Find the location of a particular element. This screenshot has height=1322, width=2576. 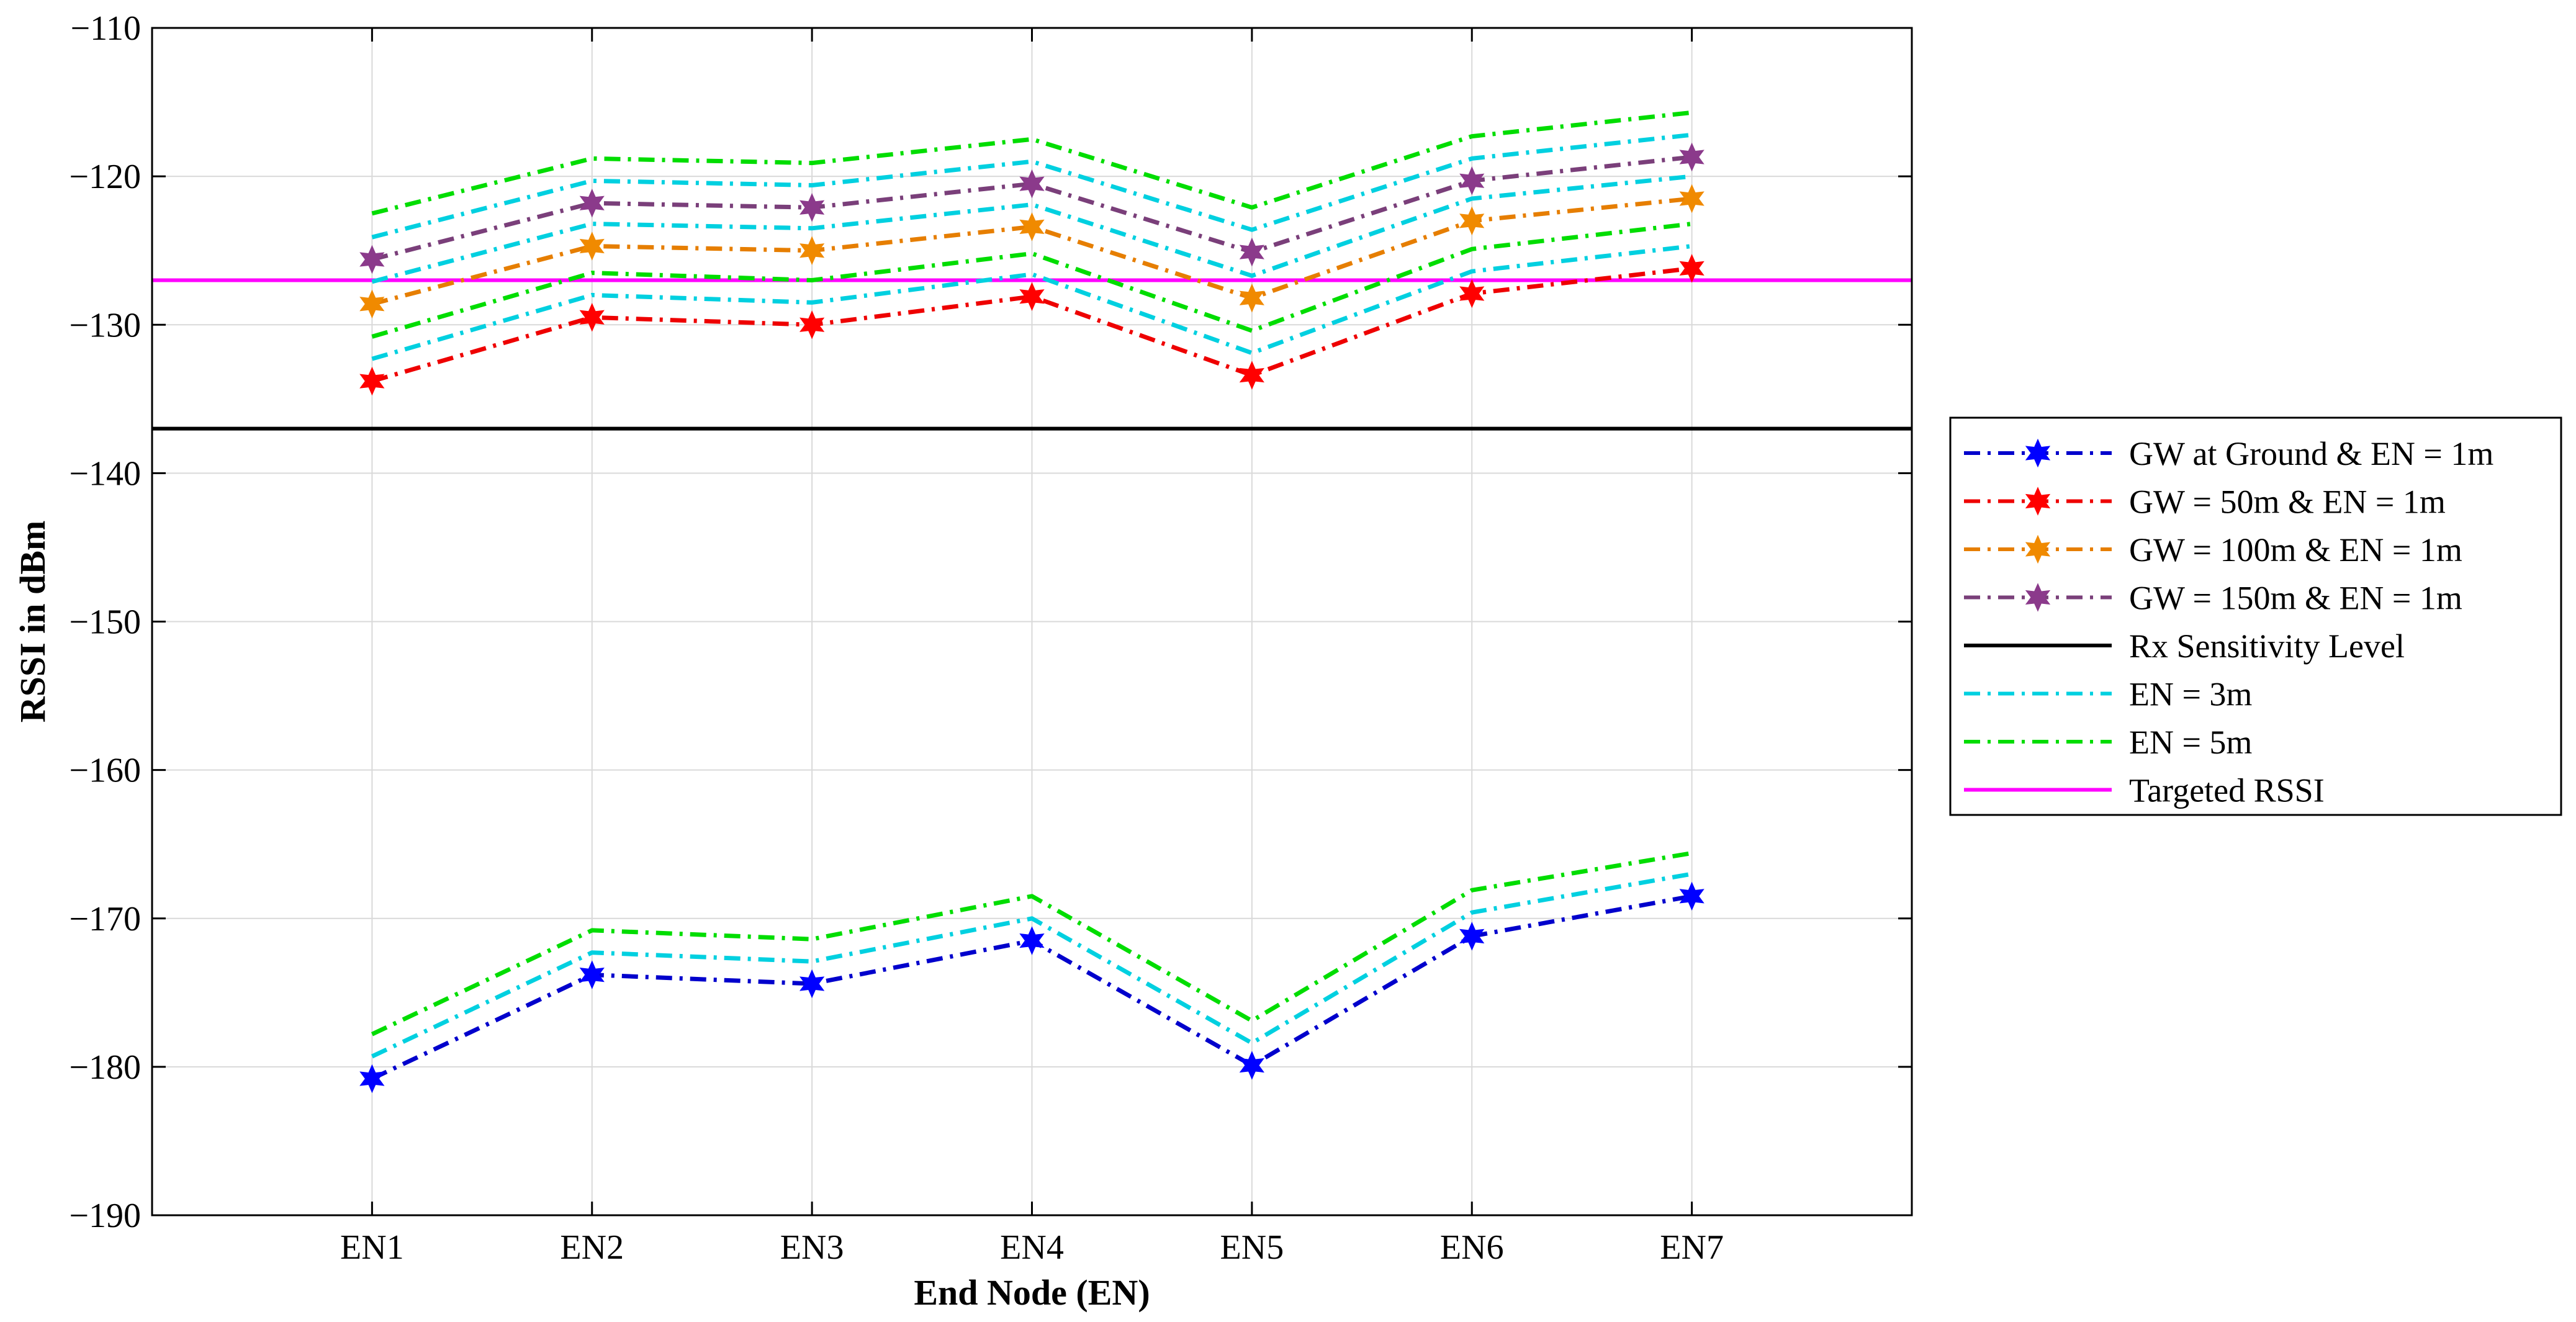

legend-box is located at coordinates (2255, 616).